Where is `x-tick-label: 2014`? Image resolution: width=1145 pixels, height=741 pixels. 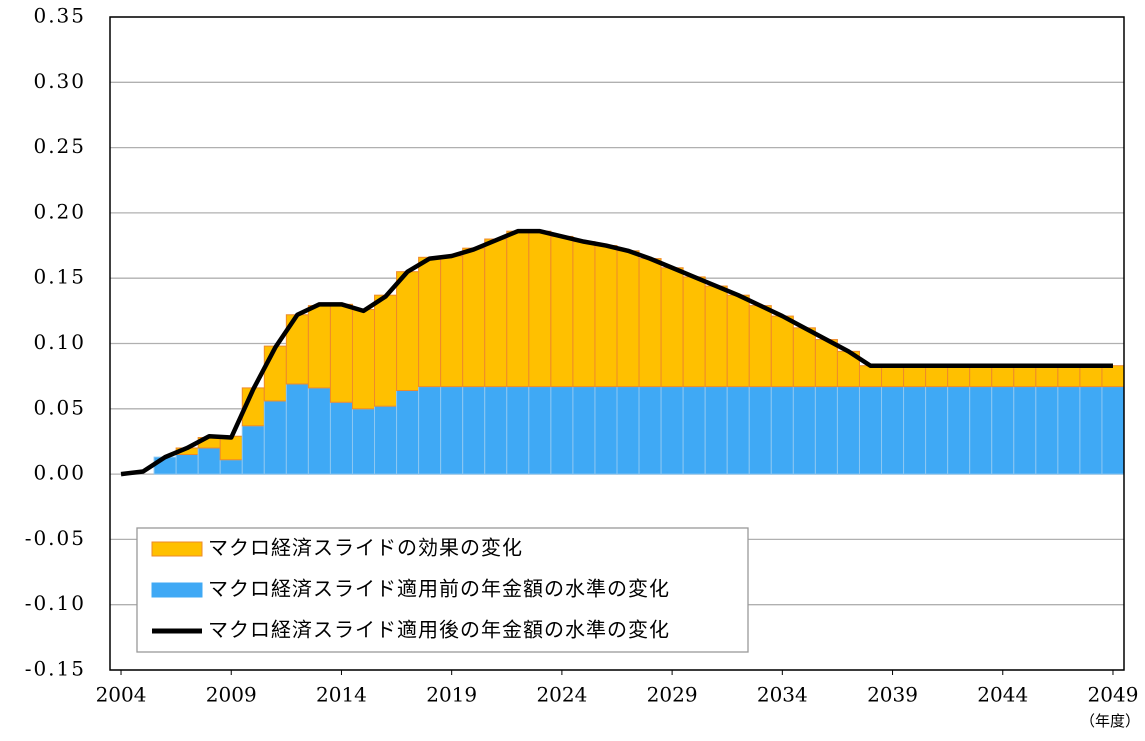 x-tick-label: 2014 is located at coordinates (341, 695).